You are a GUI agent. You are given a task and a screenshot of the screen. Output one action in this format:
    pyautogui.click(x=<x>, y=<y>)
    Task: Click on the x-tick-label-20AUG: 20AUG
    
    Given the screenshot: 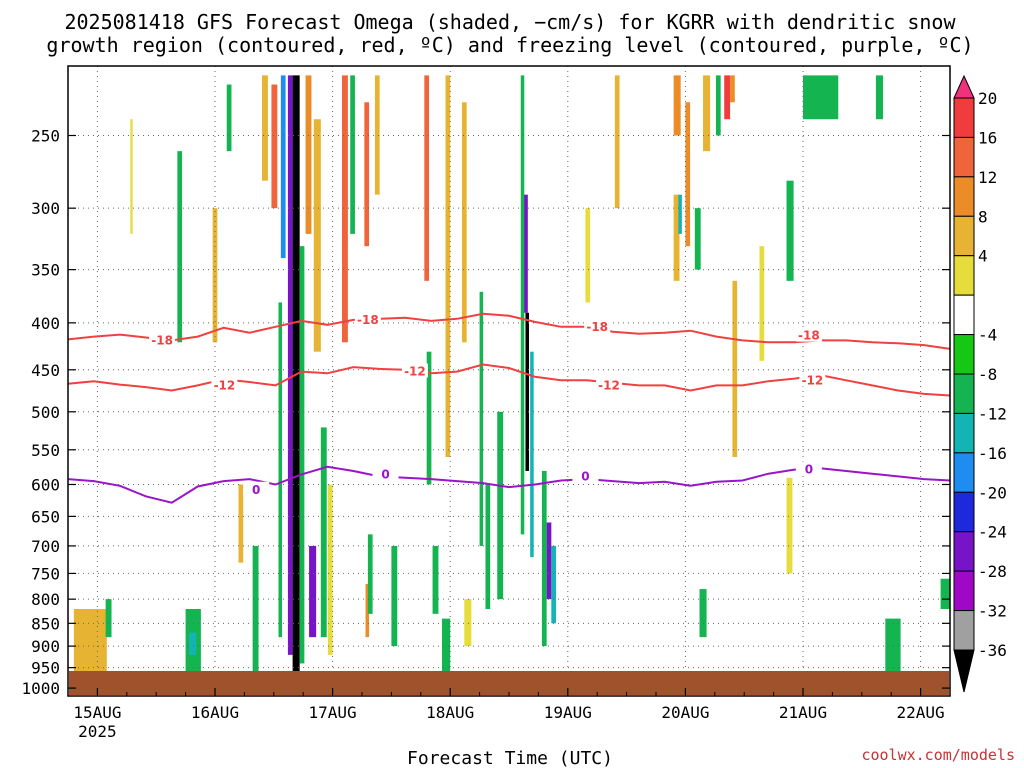 What is the action you would take?
    pyautogui.click(x=685, y=712)
    